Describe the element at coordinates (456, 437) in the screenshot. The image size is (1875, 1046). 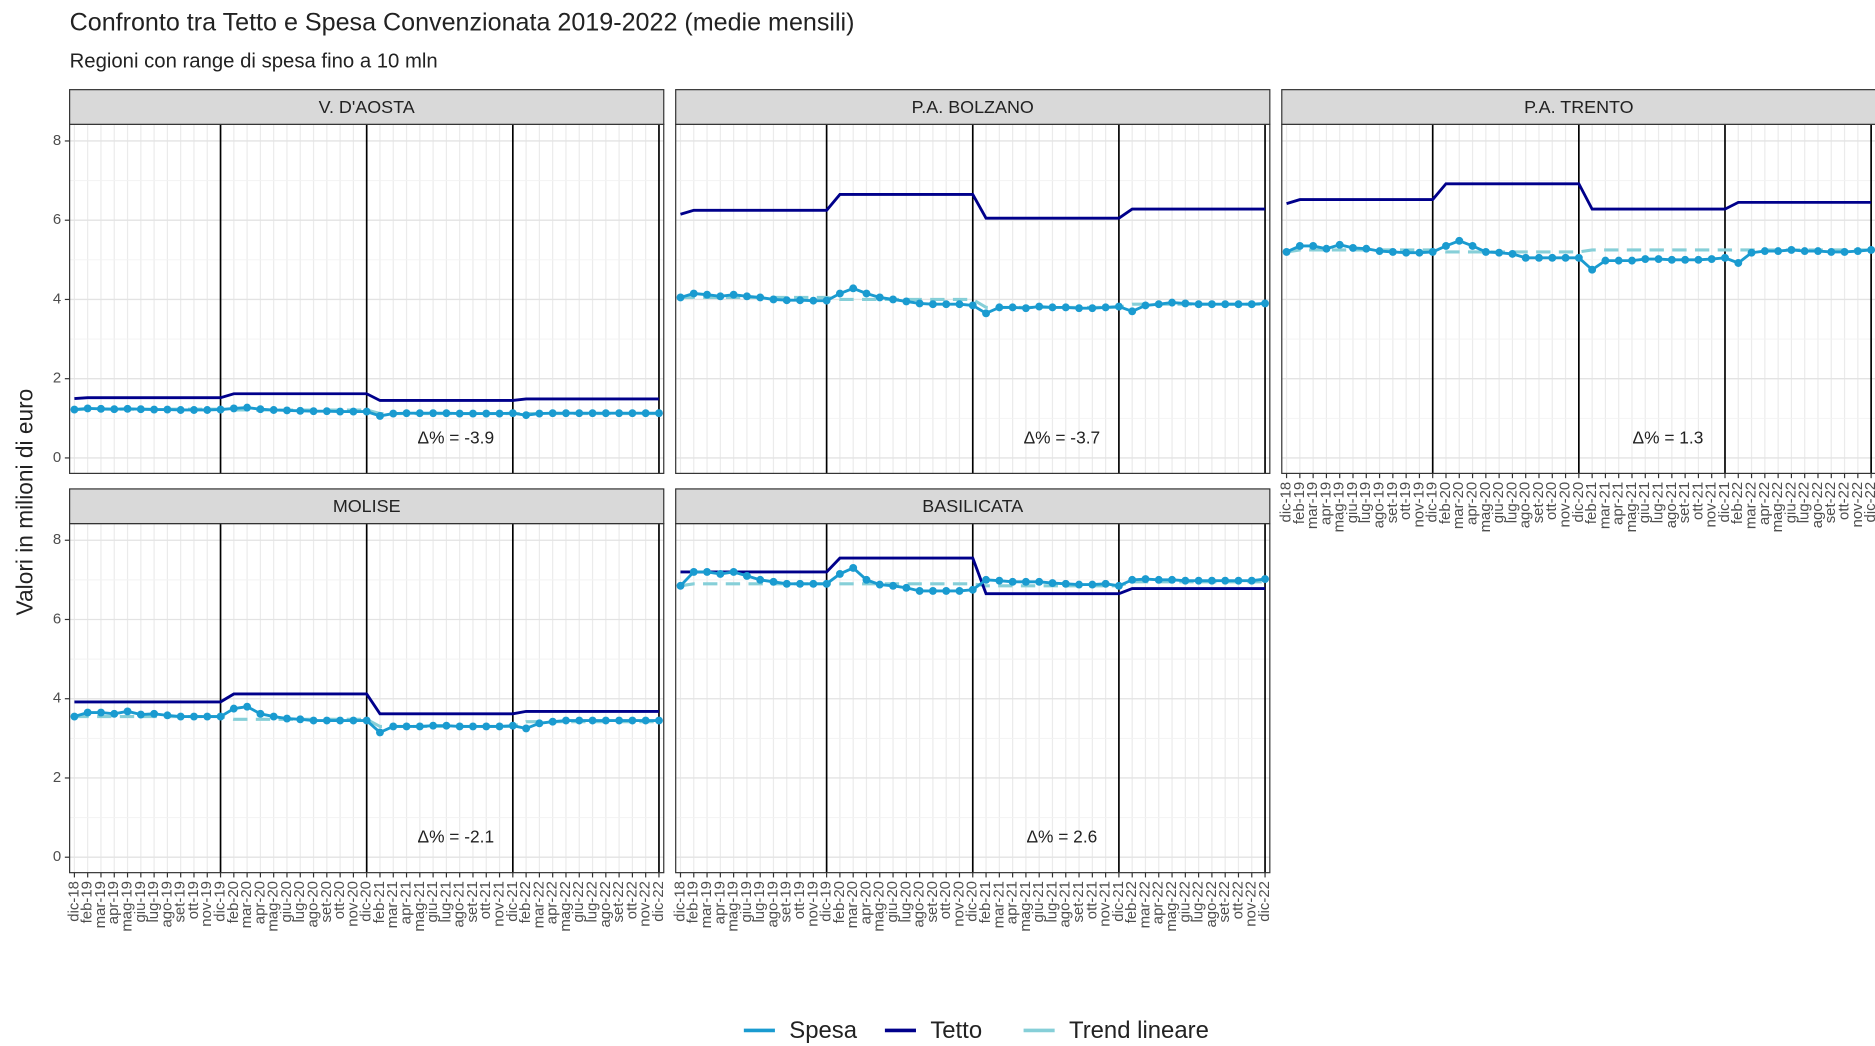
I see `annotation: Δ% = -3.9` at that location.